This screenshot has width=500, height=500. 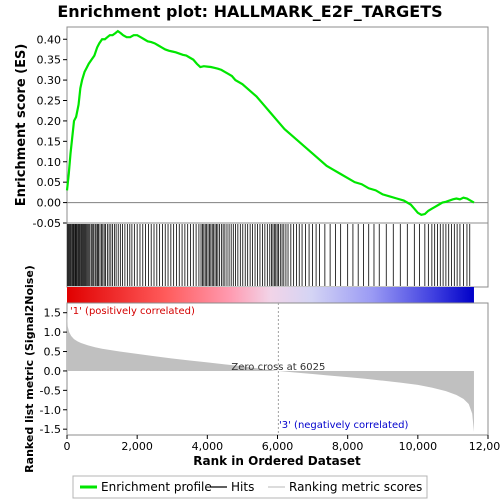 I want to click on x-tick-label: 10,000, so click(x=418, y=446).